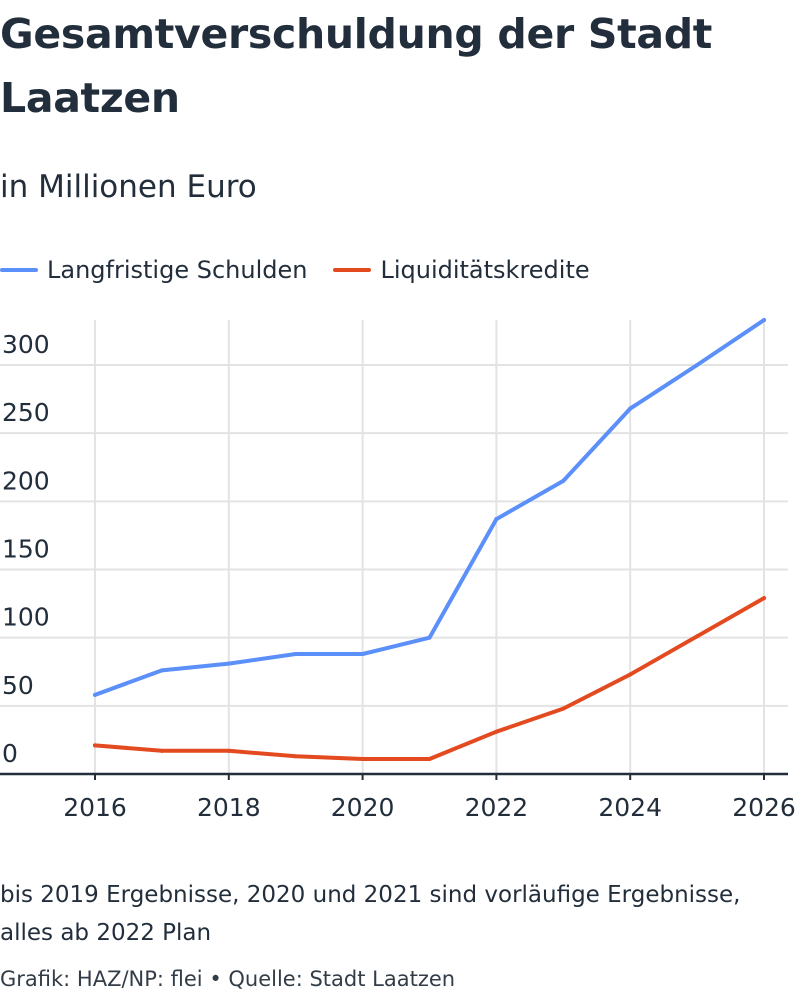 The height and width of the screenshot is (1000, 800). I want to click on y-tick-label: 300, so click(26, 344).